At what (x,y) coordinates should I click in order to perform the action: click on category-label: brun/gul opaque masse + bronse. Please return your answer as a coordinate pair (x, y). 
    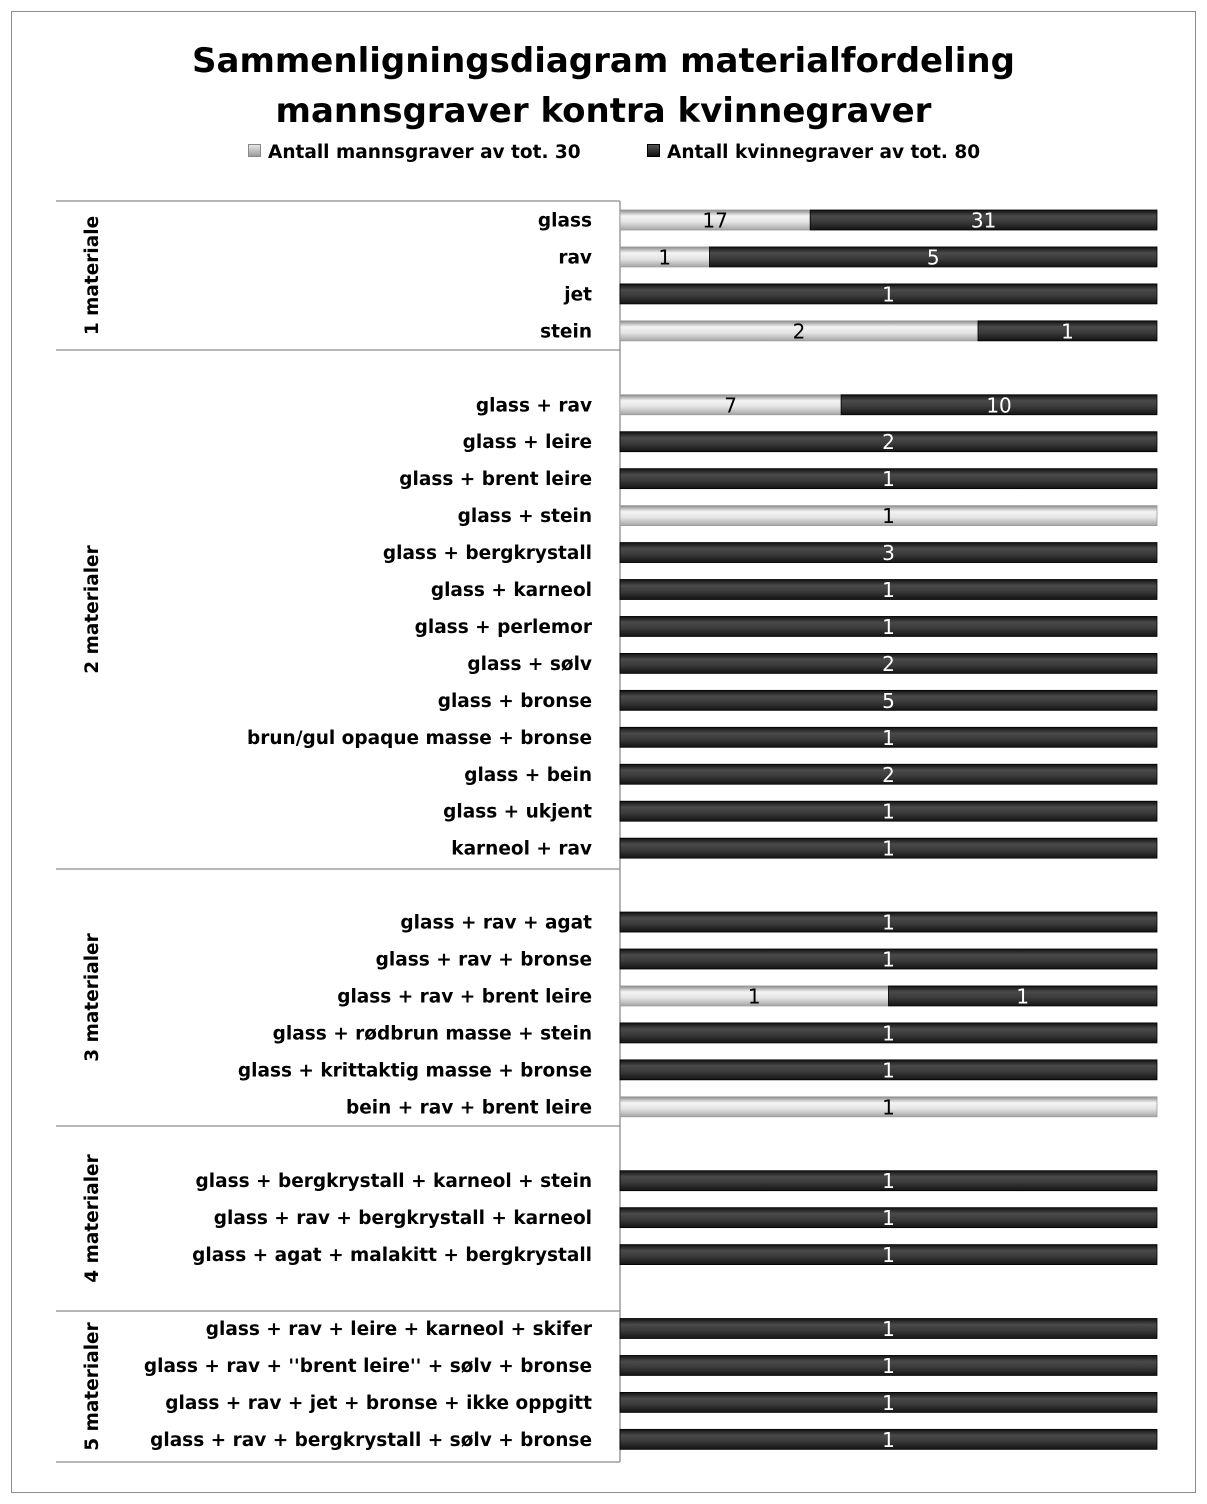
    Looking at the image, I should click on (419, 738).